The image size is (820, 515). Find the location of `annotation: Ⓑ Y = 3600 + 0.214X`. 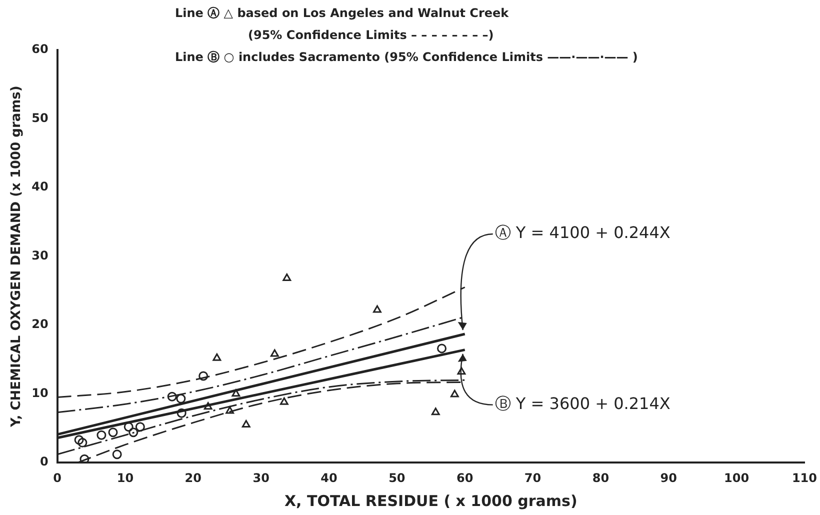

annotation: Ⓑ Y = 3600 + 0.214X is located at coordinates (582, 403).